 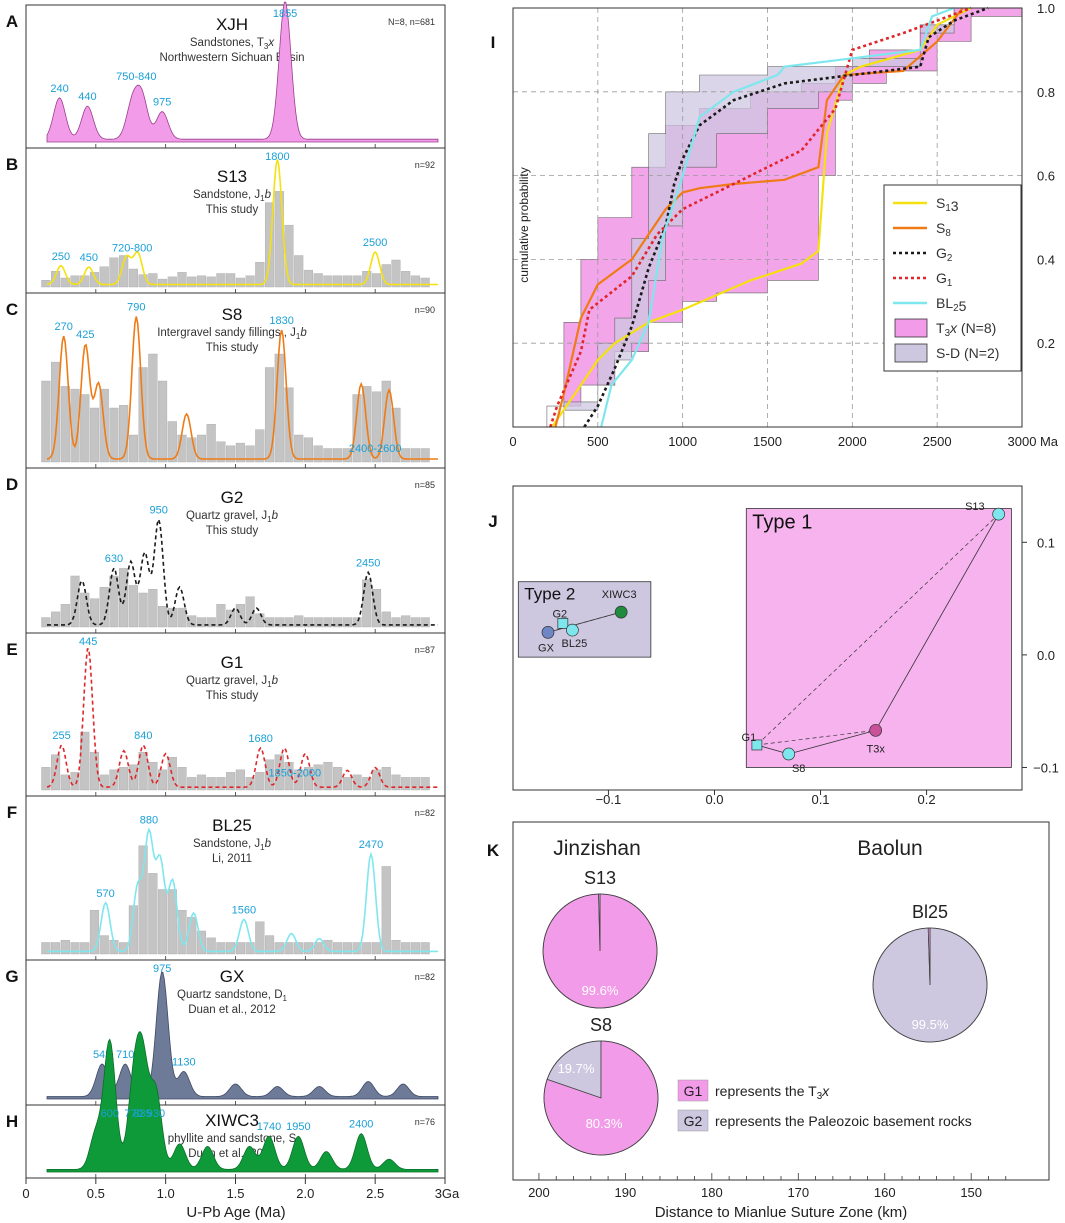 What do you see at coordinates (242, 1102) in the screenshot?
I see `density-area` at bounding box center [242, 1102].